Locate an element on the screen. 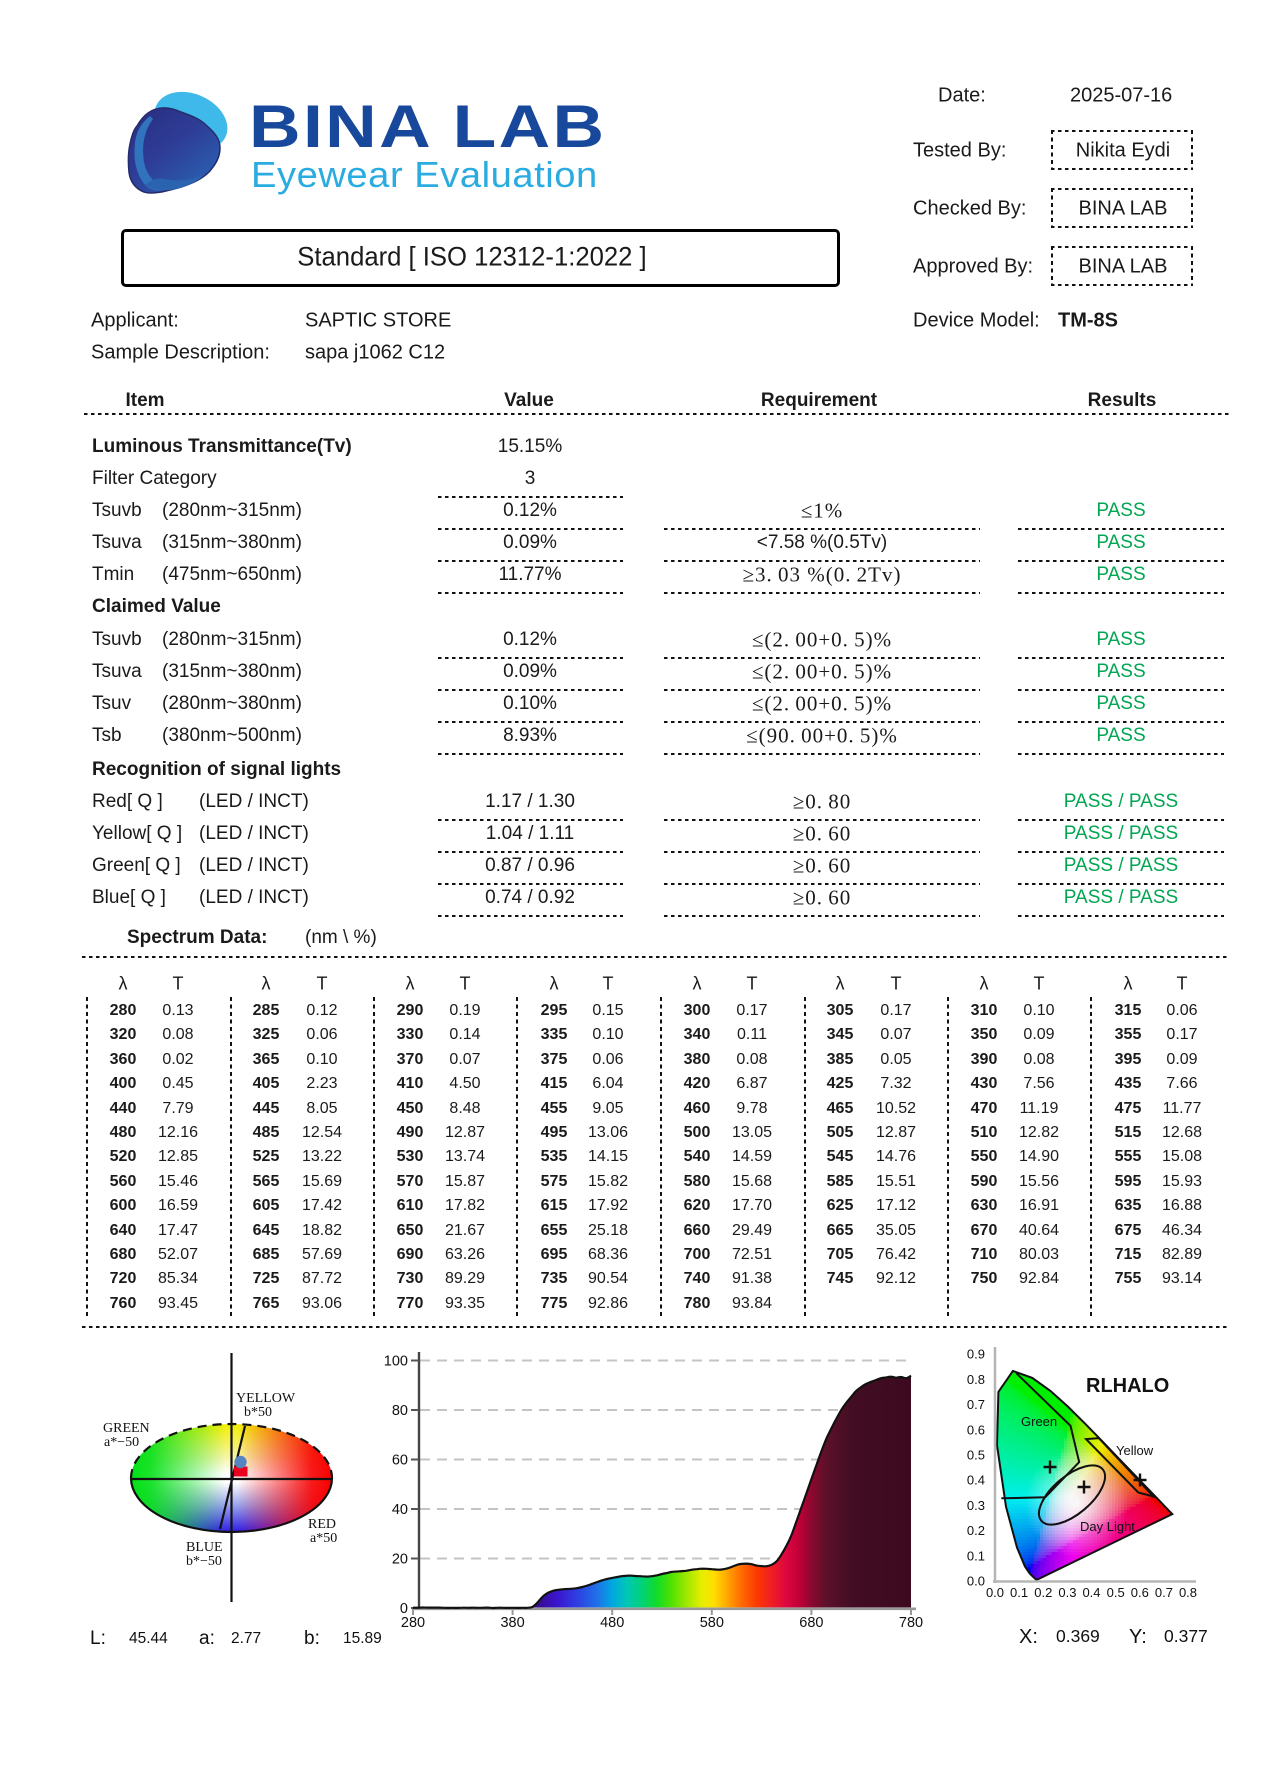 This screenshot has width=1278, height=1776. svg-text: a: is located at coordinates (207, 1638).